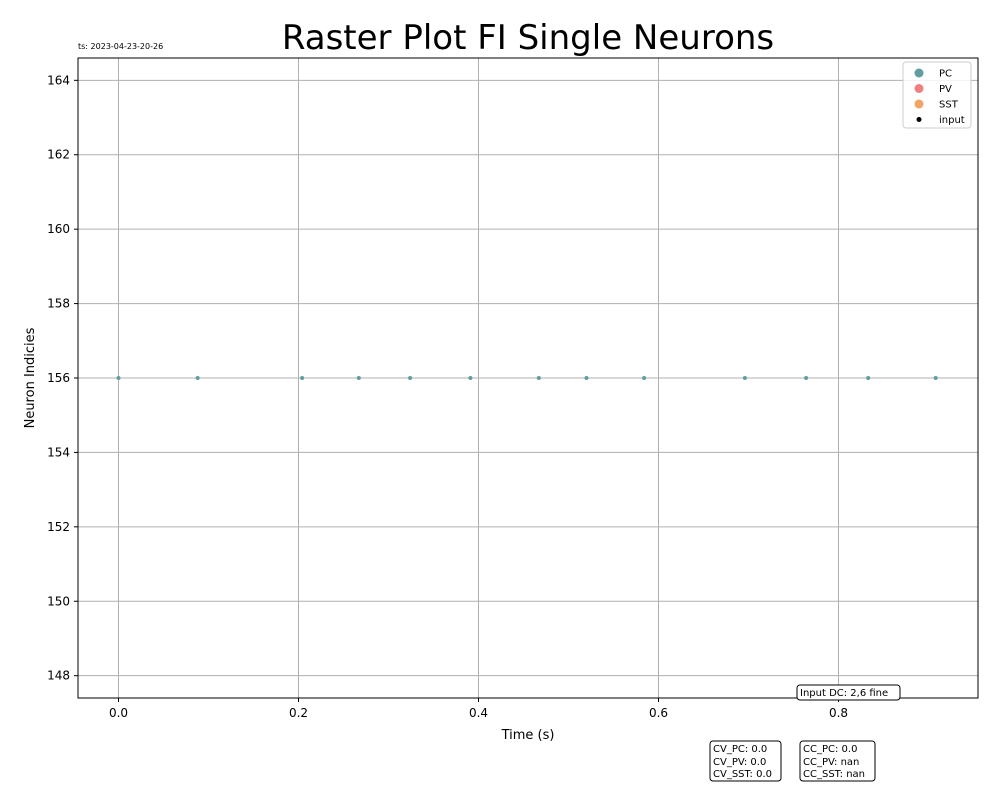  Describe the element at coordinates (952, 120) in the screenshot. I see `legend-label-input: input` at that location.